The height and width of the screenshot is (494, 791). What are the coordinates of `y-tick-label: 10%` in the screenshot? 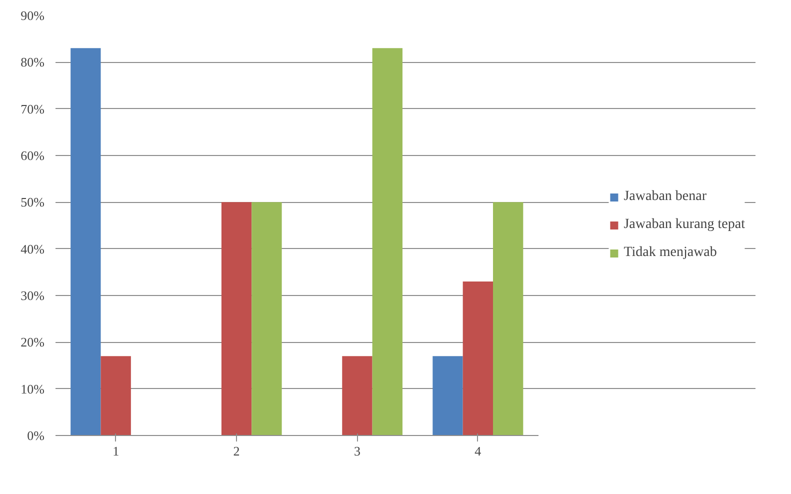 It's located at (32, 388).